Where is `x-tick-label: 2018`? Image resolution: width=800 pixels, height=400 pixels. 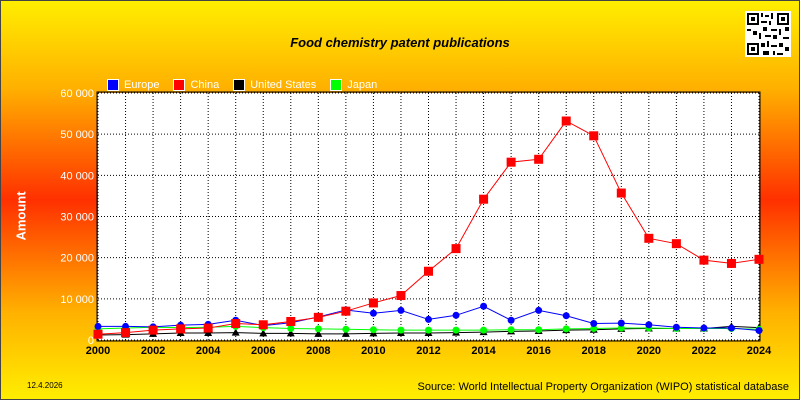
x-tick-label: 2018 is located at coordinates (594, 351).